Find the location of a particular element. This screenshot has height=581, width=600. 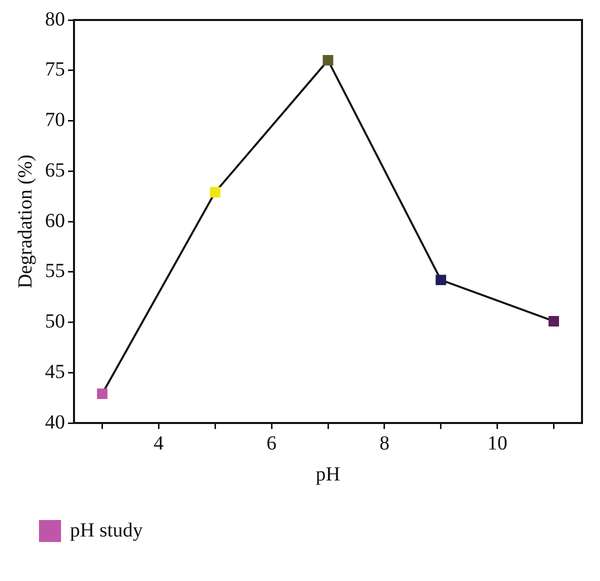

y-tick-label: 80 is located at coordinates (55, 19).